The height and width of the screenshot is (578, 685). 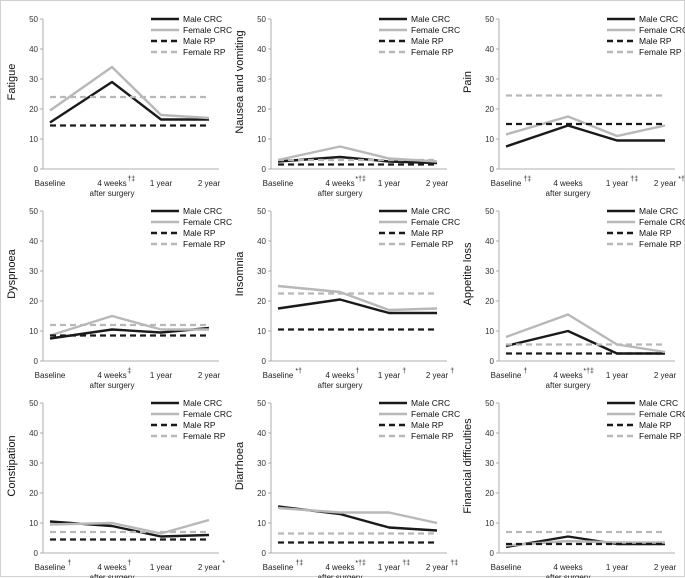 I want to click on x-tick-significance-mark: ‡, so click(x=129, y=371).